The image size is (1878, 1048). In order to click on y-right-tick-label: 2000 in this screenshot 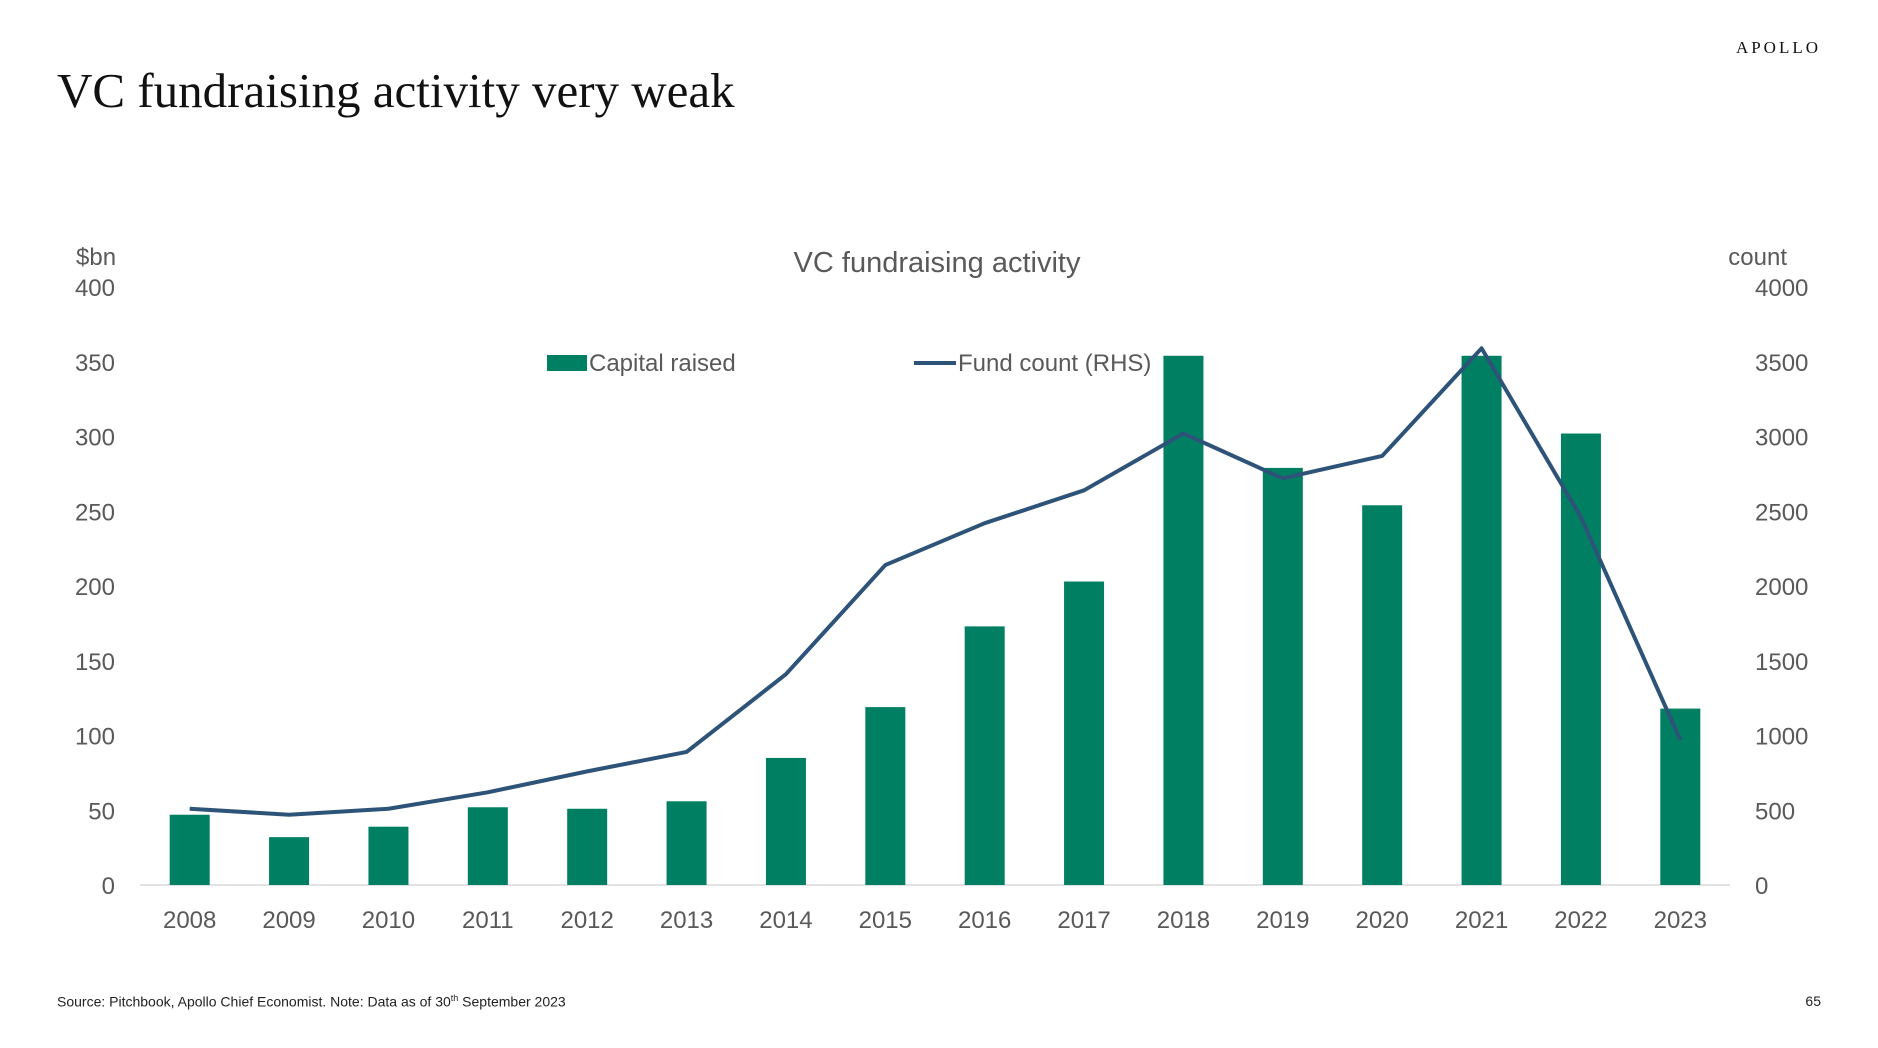, I will do `click(1781, 587)`.